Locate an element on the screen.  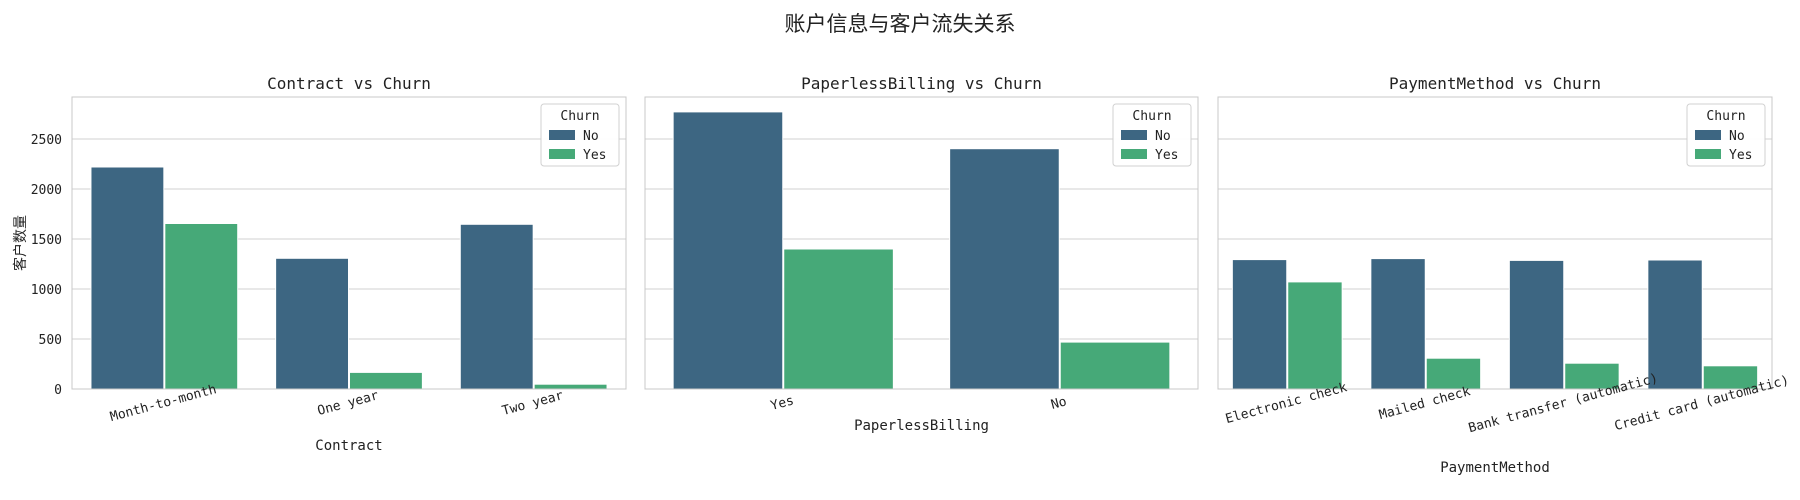
y-tick-label: 1500 is located at coordinates (46, 240).